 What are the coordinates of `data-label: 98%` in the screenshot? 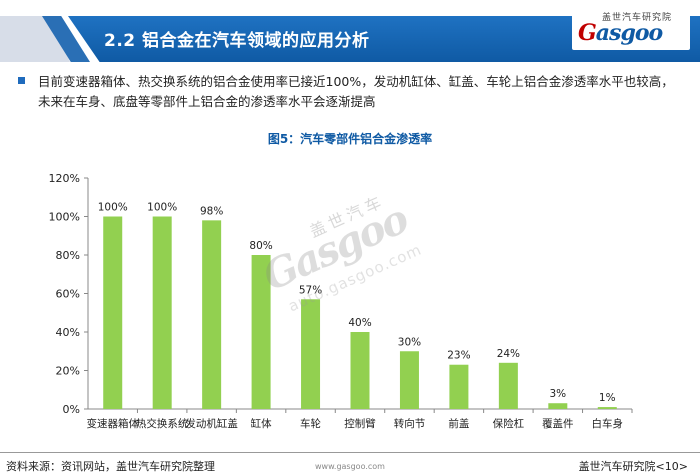 It's located at (211, 211).